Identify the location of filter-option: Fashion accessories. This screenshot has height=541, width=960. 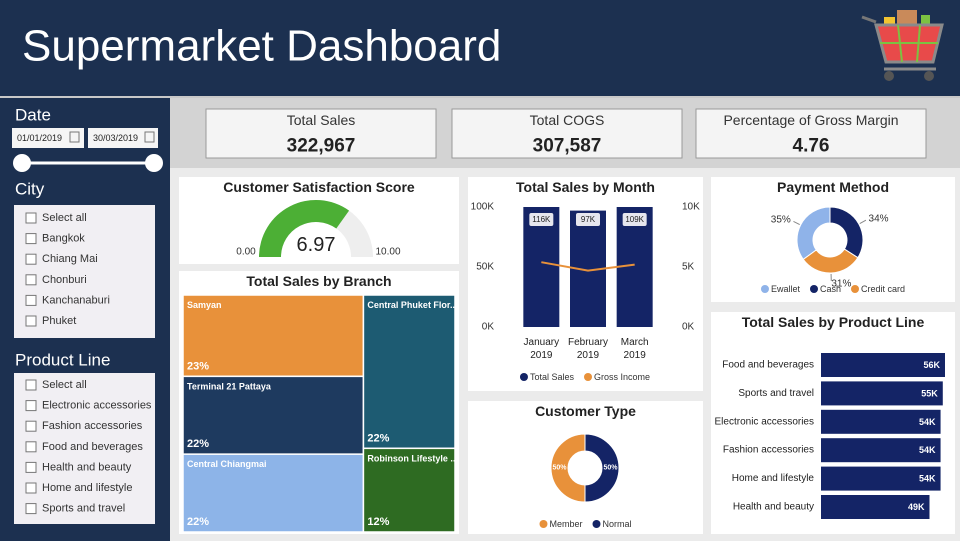
(92, 426).